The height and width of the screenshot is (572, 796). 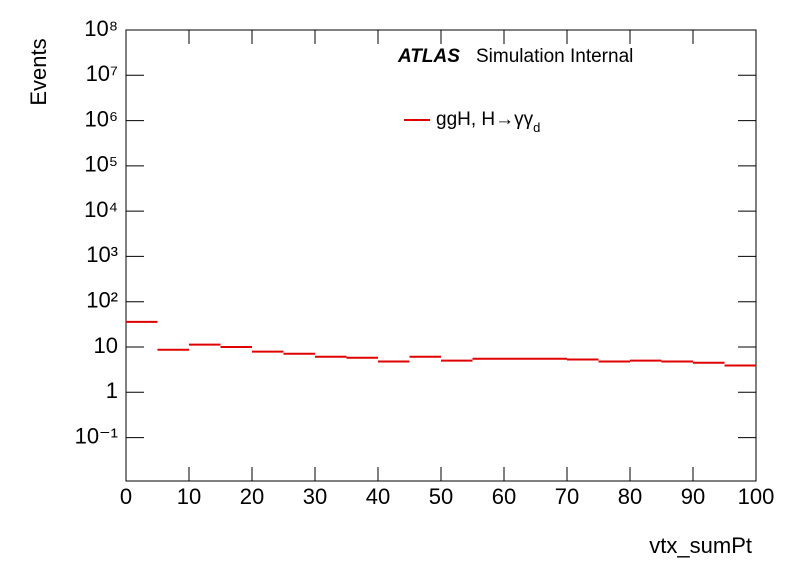 What do you see at coordinates (112, 390) in the screenshot?
I see `y-tick-label: 1` at bounding box center [112, 390].